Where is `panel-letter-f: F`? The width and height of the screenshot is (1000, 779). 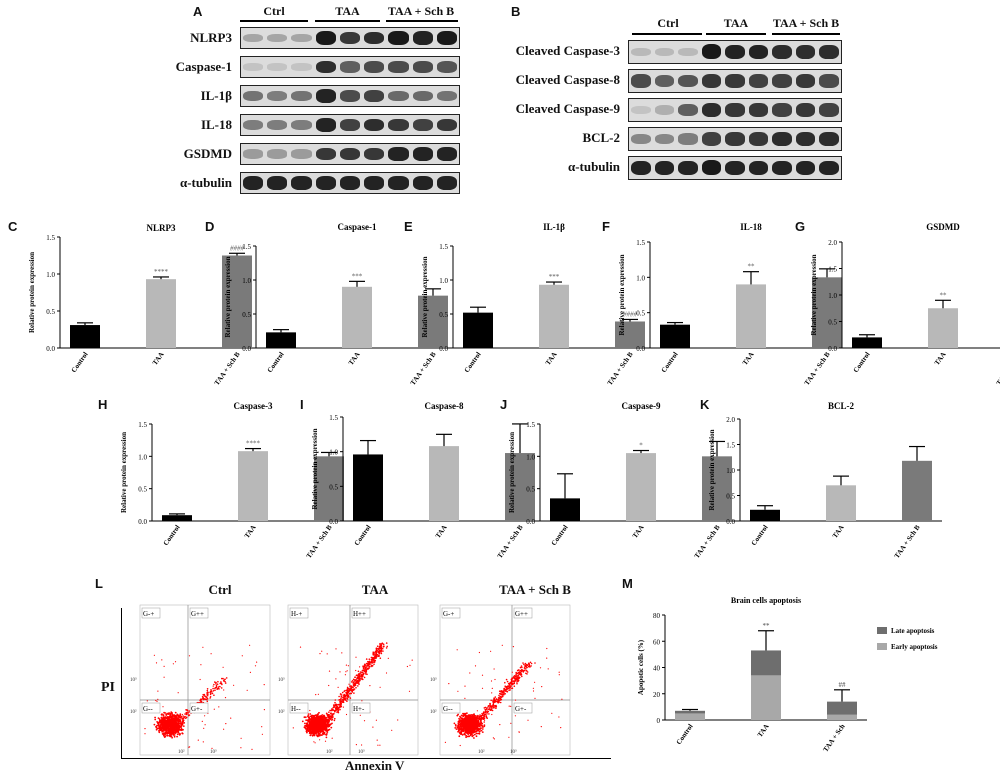
panel-letter-f: F is located at coordinates (606, 226).